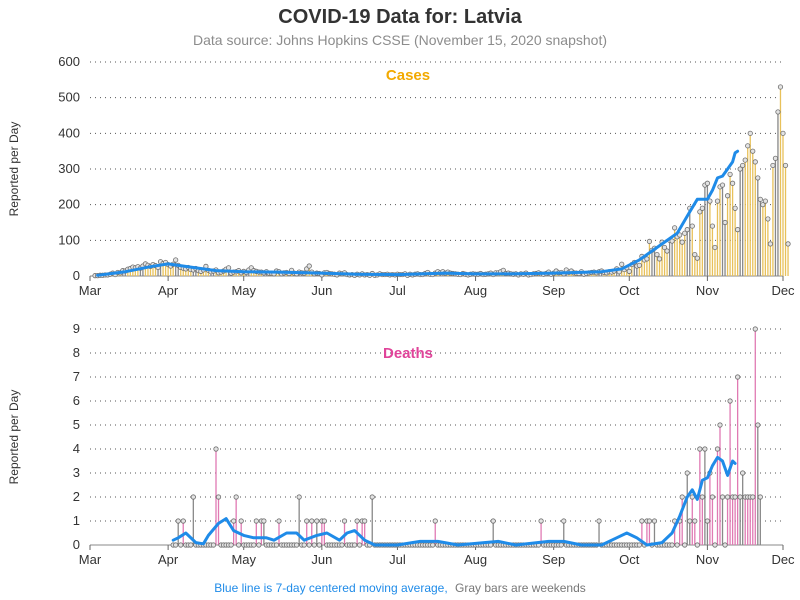 Image resolution: width=800 pixels, height=600 pixels. What do you see at coordinates (90, 290) in the screenshot?
I see `cases-xtick-label: Mar` at bounding box center [90, 290].